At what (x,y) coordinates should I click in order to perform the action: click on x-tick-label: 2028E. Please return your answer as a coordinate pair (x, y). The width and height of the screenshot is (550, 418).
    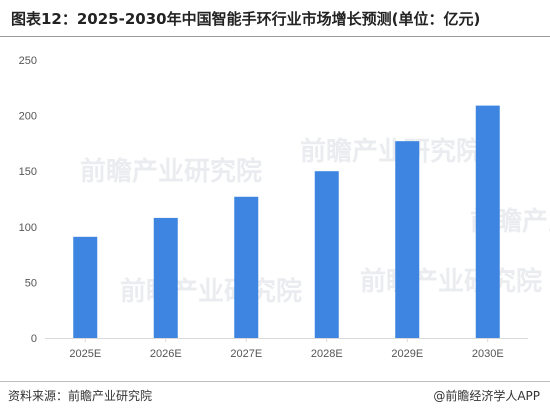
    Looking at the image, I should click on (327, 354).